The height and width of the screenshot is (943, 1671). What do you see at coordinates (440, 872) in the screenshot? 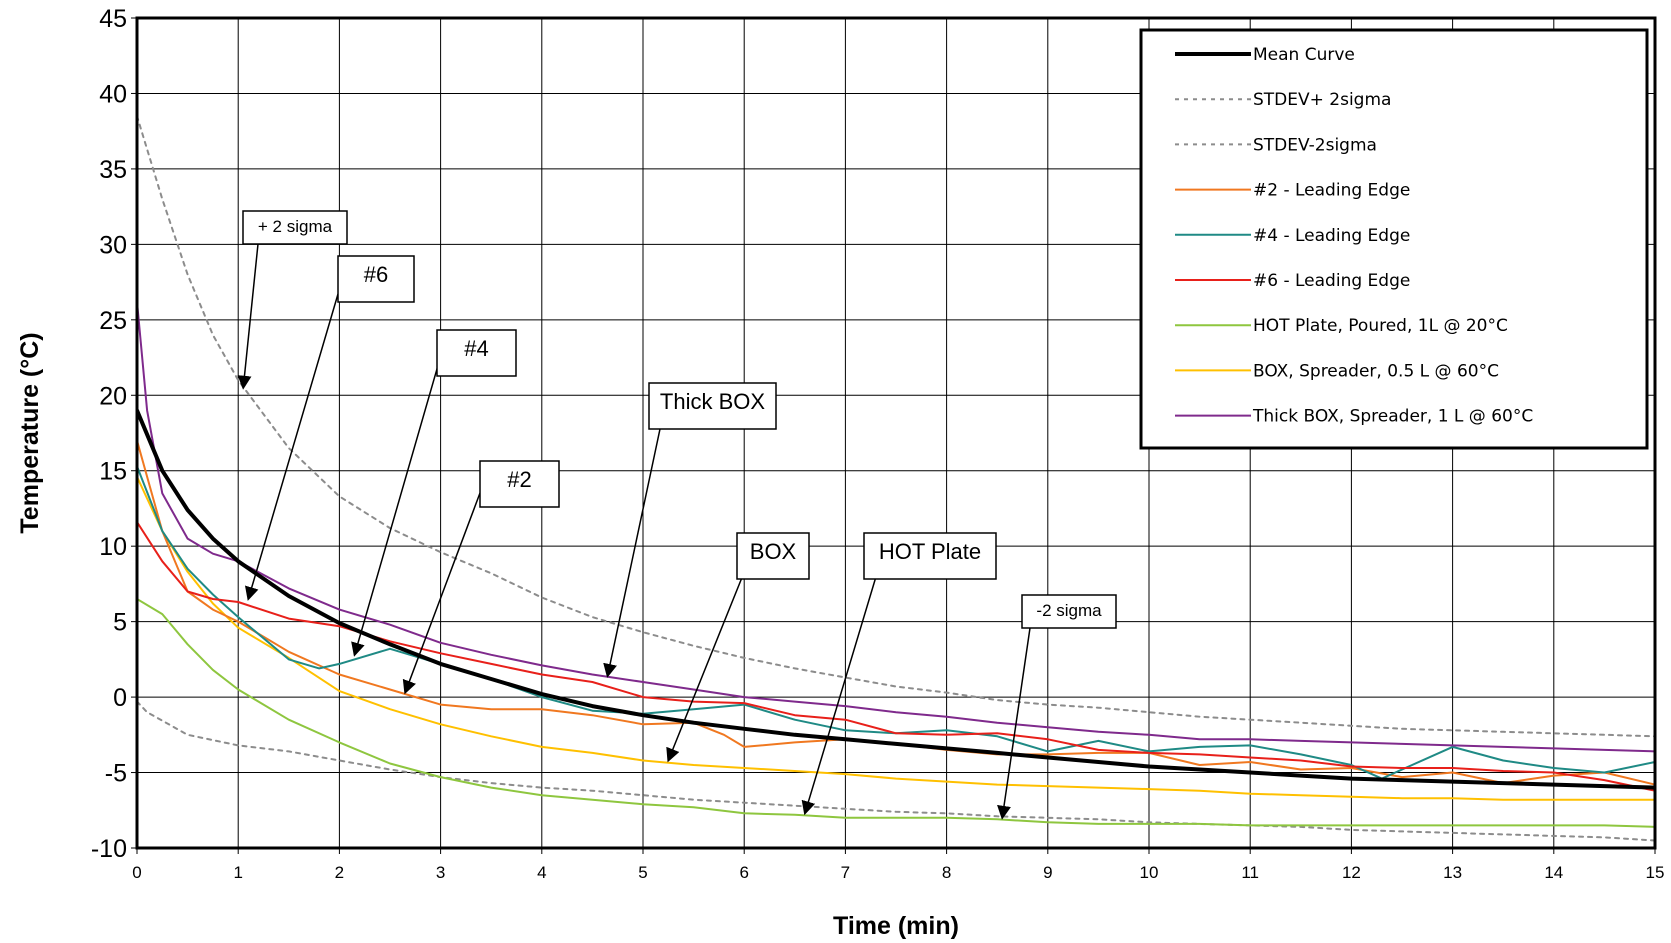
I see `x-tick-label: 3` at bounding box center [440, 872].